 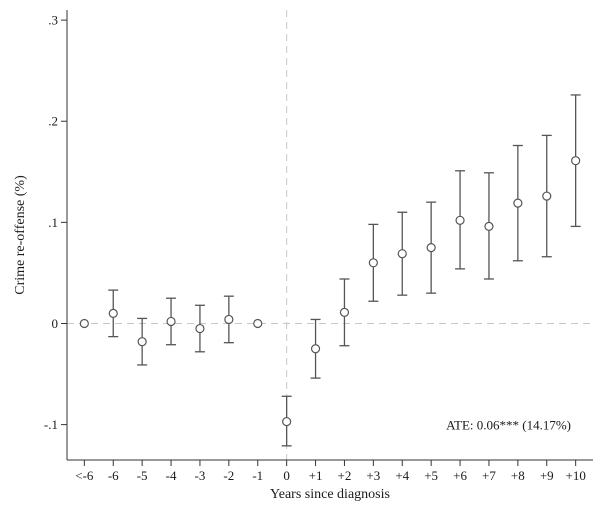 I want to click on x-tick-label: +6, so click(x=460, y=475).